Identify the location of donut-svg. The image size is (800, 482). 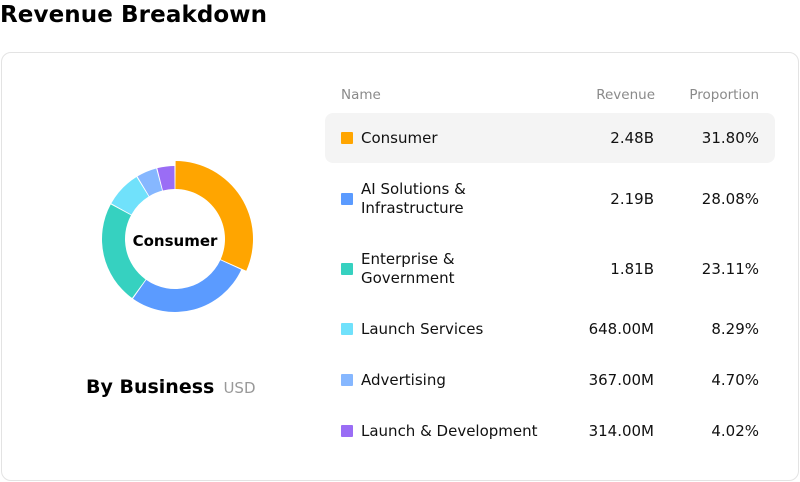
(177, 236).